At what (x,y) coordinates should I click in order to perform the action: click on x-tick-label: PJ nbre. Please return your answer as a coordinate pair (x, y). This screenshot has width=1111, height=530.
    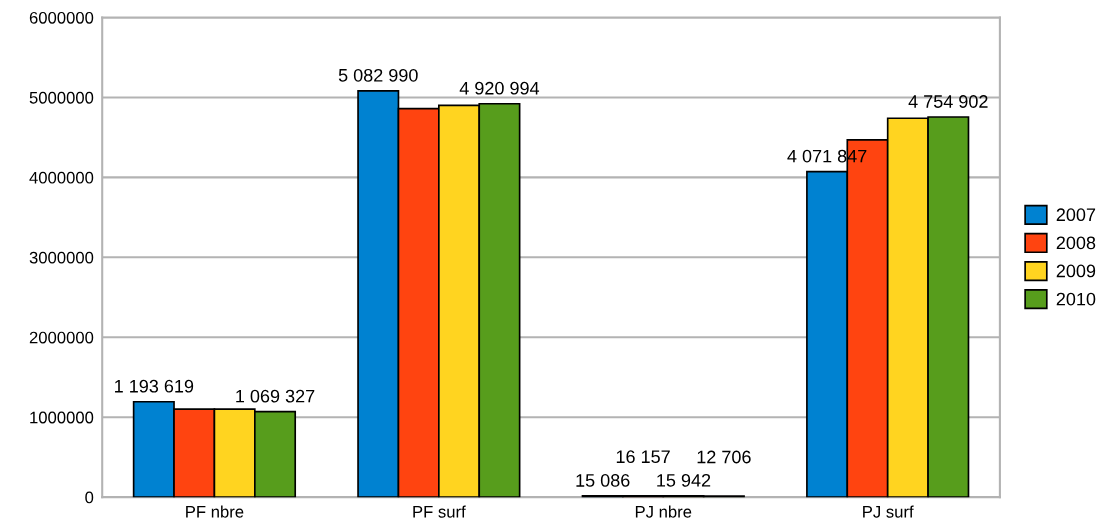
    Looking at the image, I should click on (663, 511).